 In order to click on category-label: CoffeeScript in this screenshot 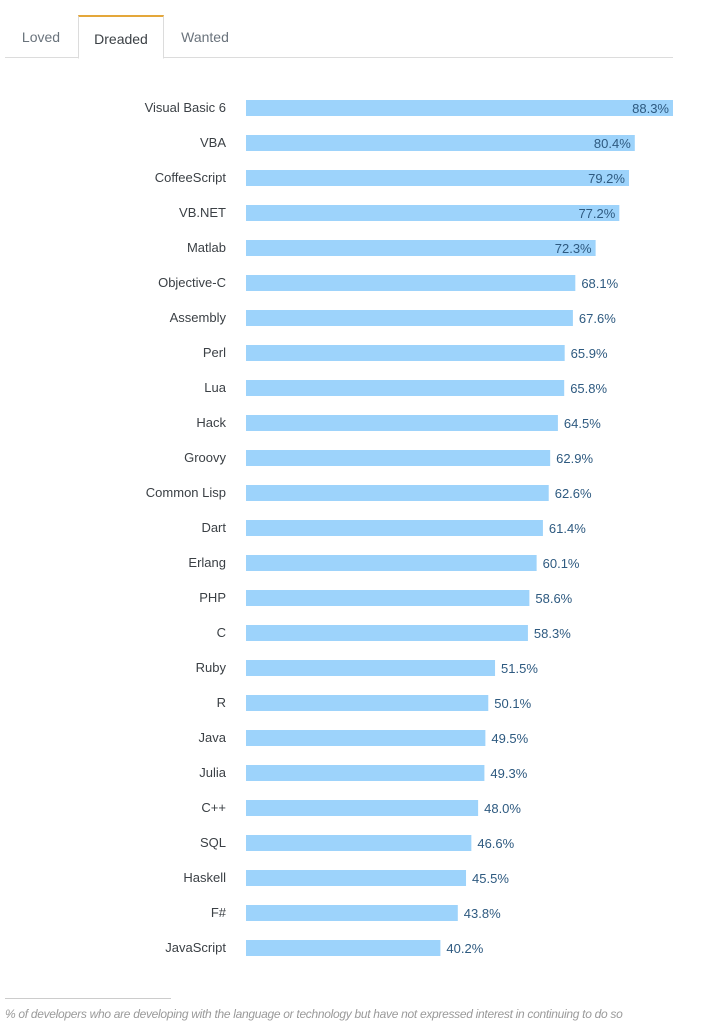, I will do `click(191, 177)`.